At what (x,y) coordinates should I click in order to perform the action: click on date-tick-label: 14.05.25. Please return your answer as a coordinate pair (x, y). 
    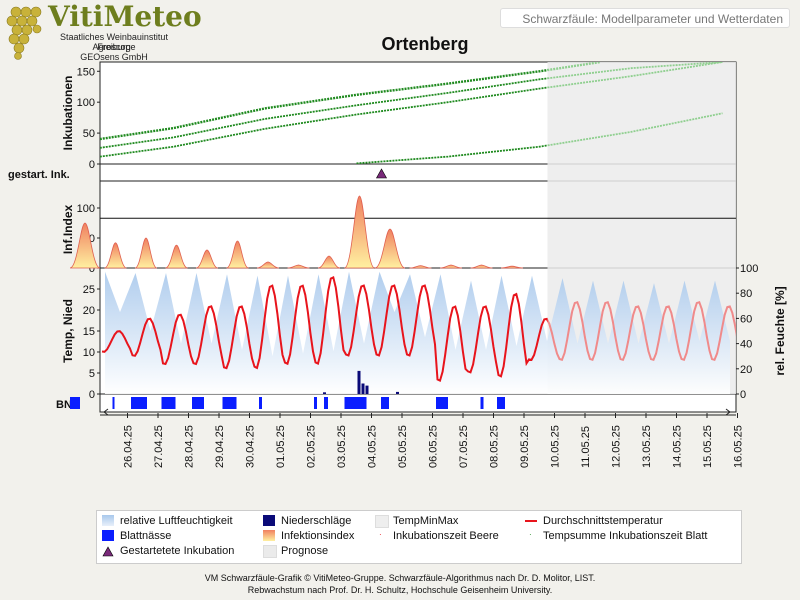
    Looking at the image, I should click on (678, 446).